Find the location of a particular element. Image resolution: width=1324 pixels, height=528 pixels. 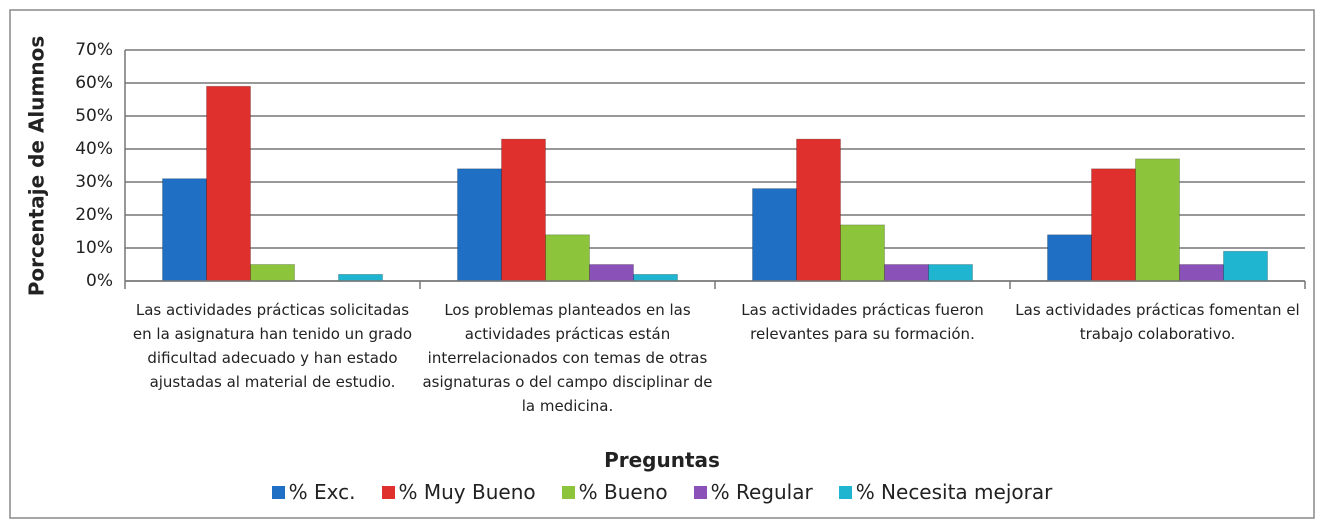

legend-label: % Necesita mejorar is located at coordinates (954, 492).